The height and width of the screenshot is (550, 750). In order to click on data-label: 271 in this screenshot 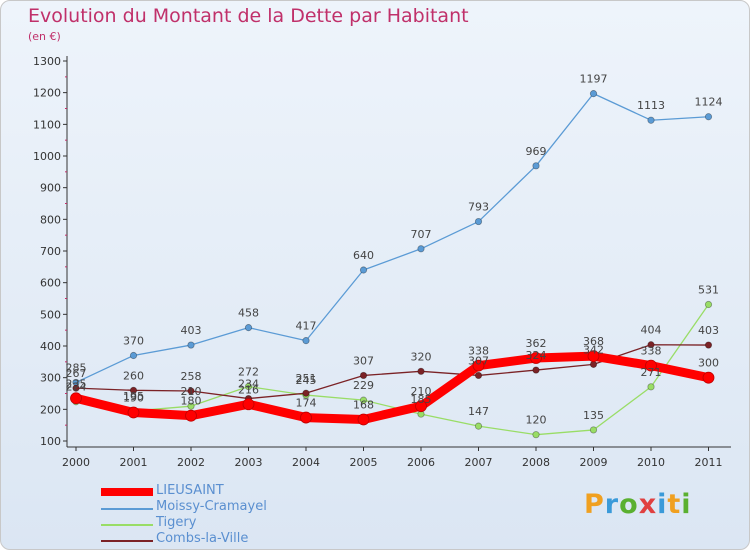, I will do `click(651, 372)`.